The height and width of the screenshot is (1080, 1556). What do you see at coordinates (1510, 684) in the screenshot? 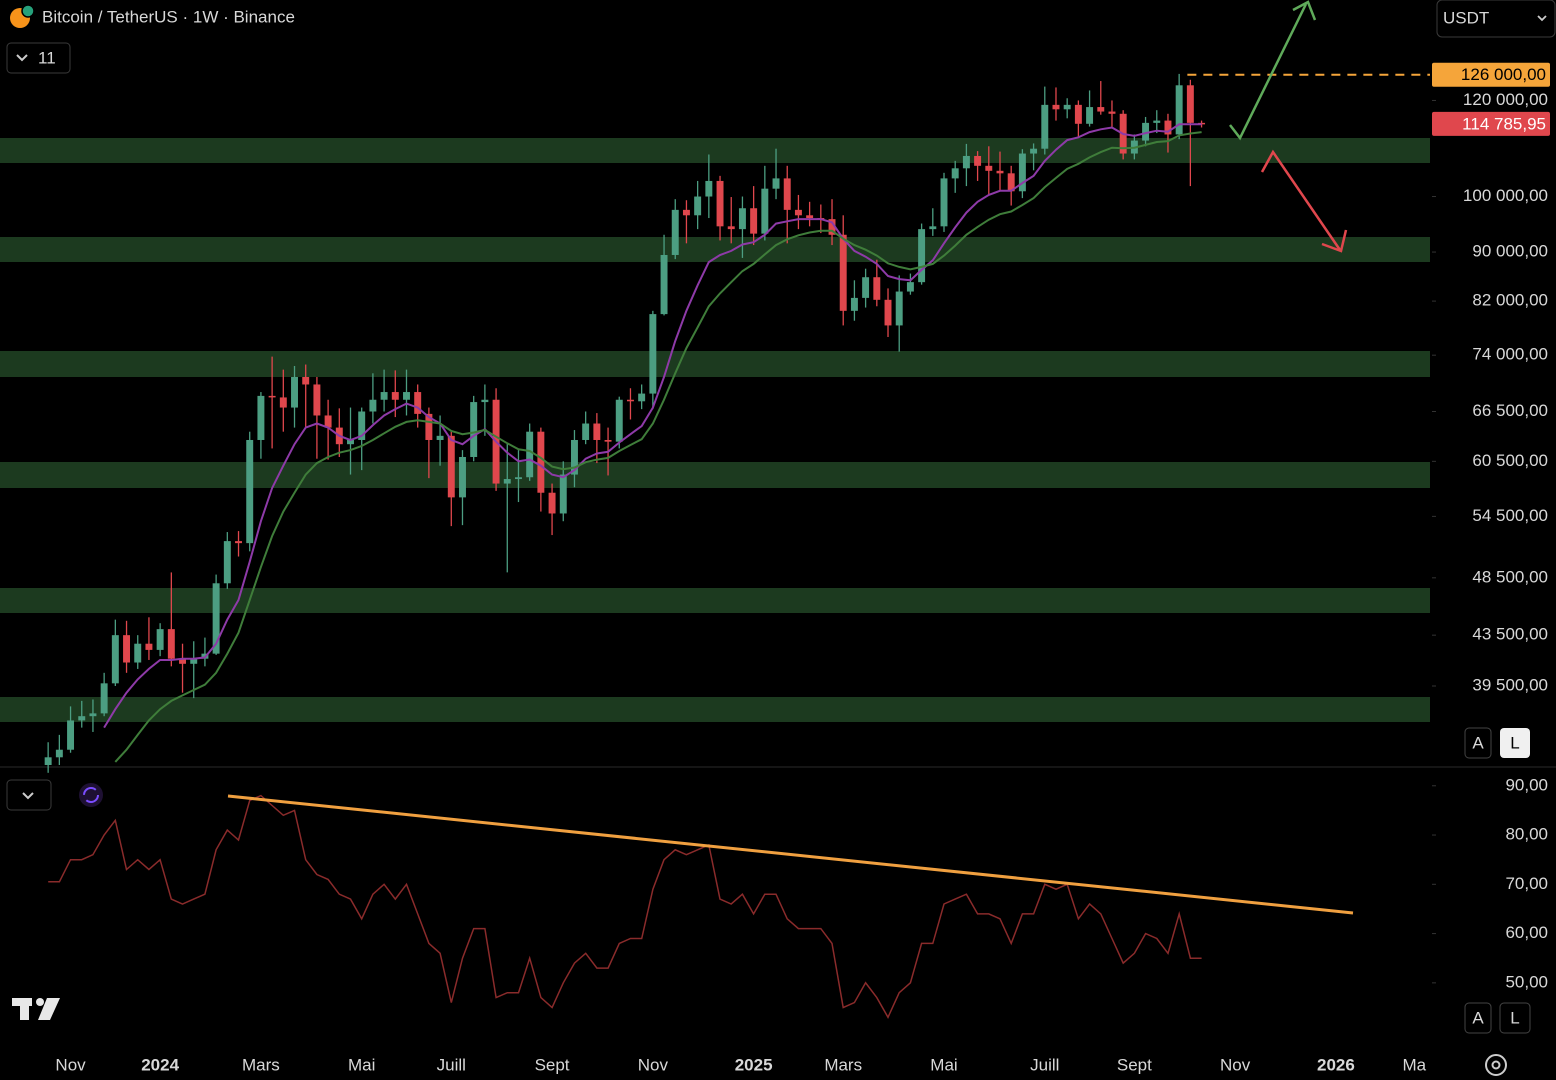
I see `y-tick-label: 39 500,00` at bounding box center [1510, 684].